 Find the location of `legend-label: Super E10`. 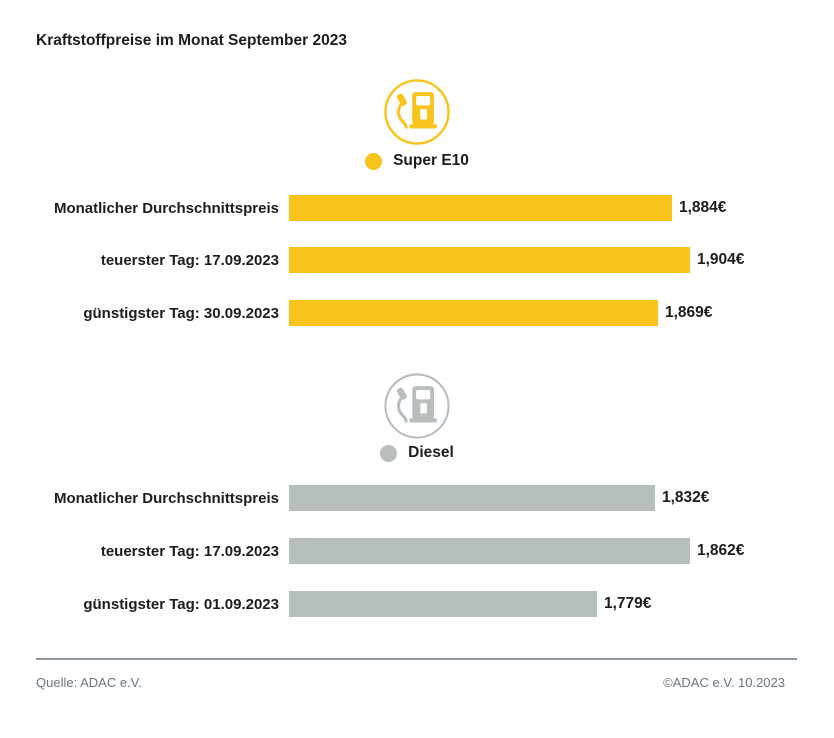

legend-label: Super E10 is located at coordinates (431, 160).